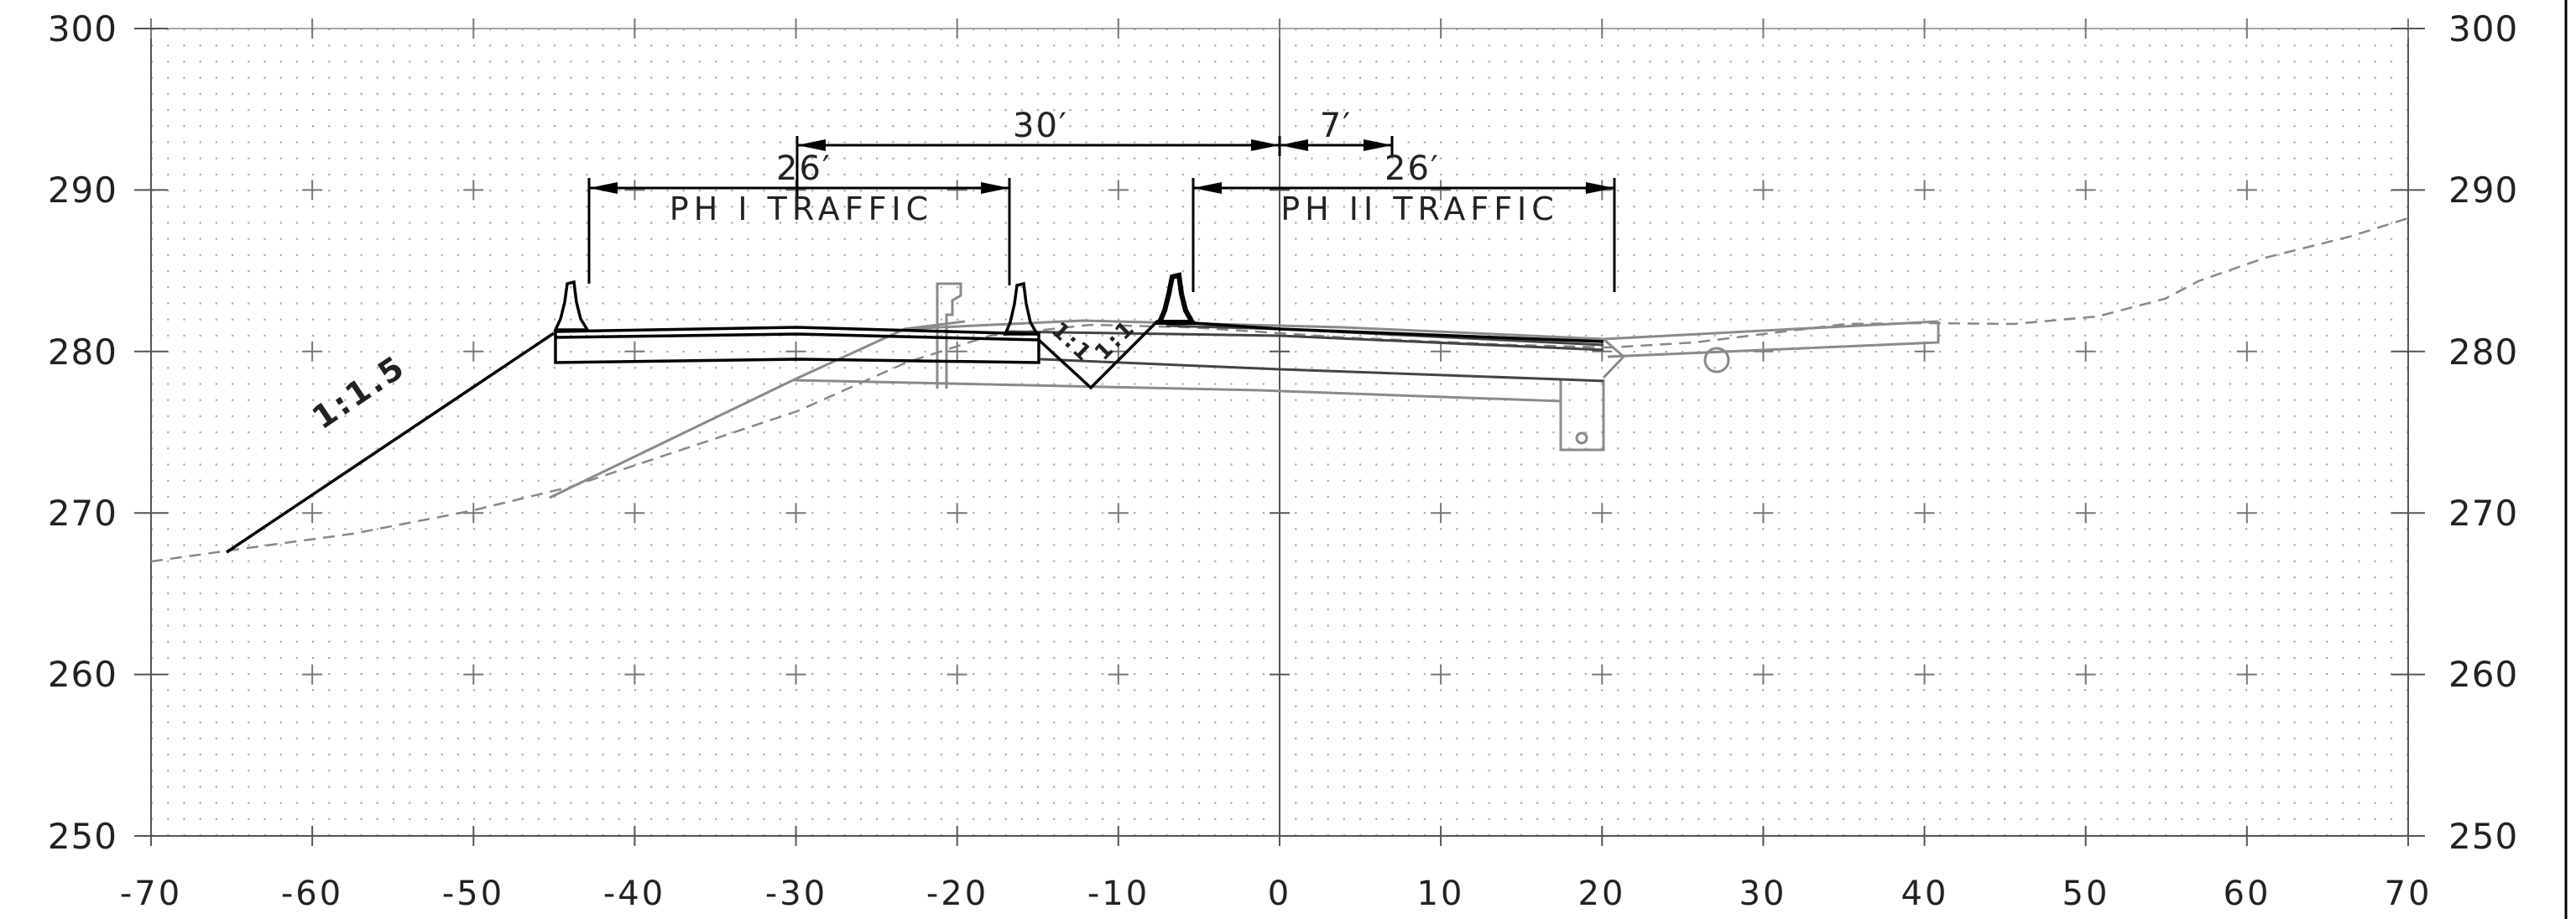 The width and height of the screenshot is (2576, 919). Describe the element at coordinates (1925, 894) in the screenshot. I see `x-tick-label: 40` at that location.